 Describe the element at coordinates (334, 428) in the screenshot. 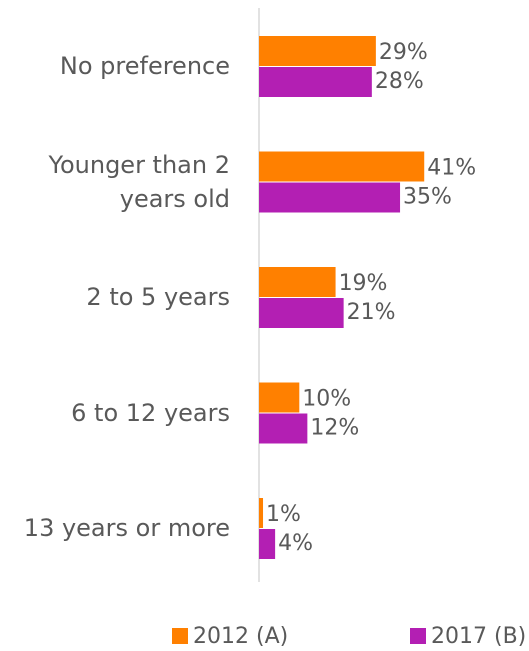

I see `value-label: 12%` at that location.